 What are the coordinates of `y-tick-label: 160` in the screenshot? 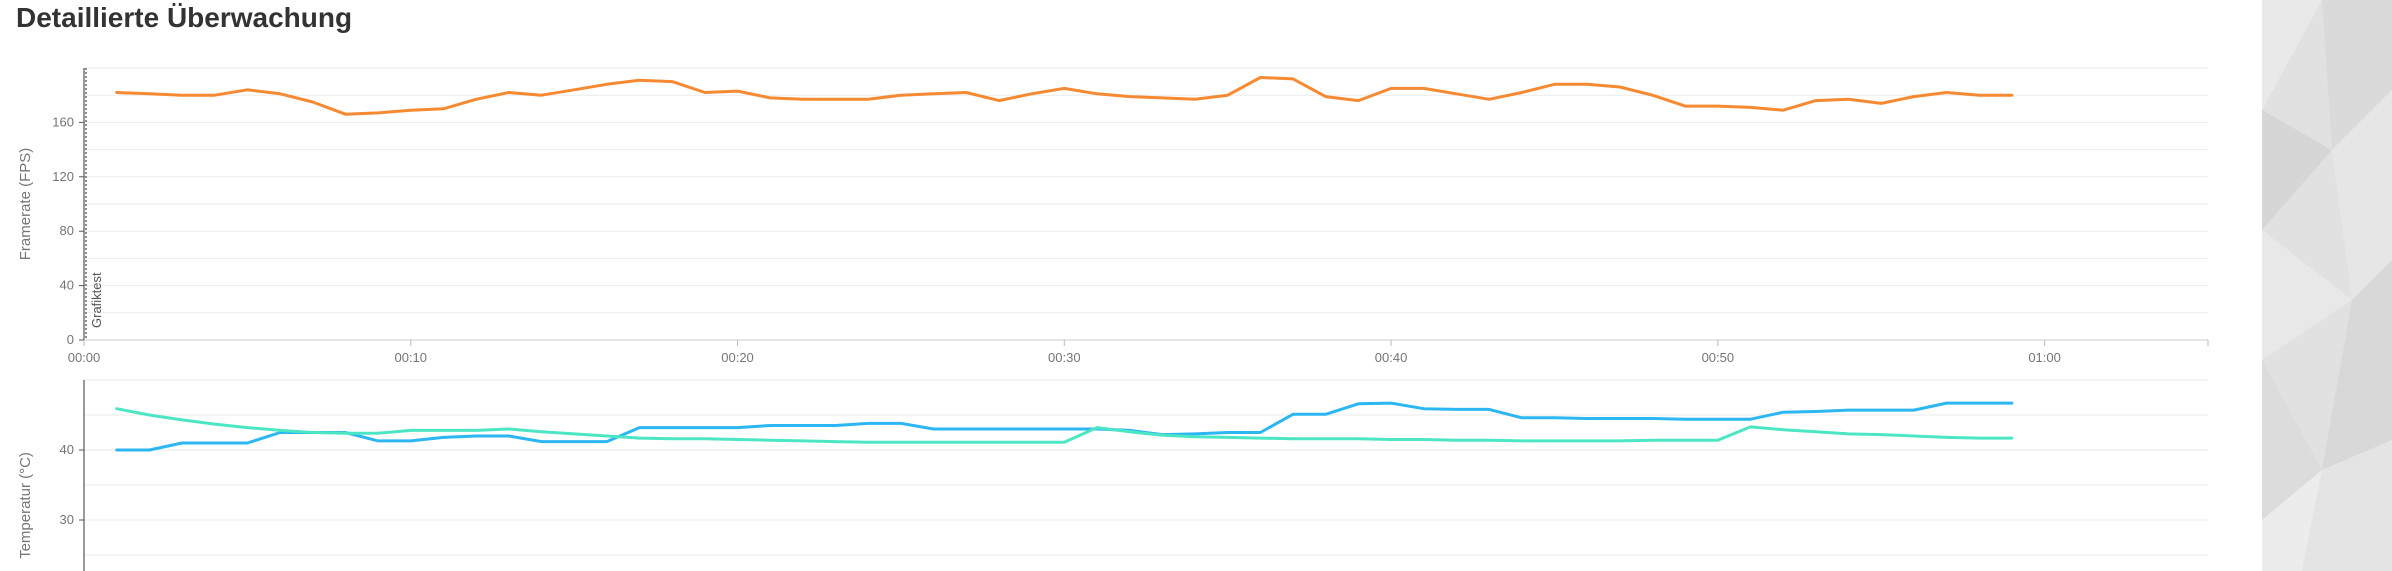 It's located at (63, 121).